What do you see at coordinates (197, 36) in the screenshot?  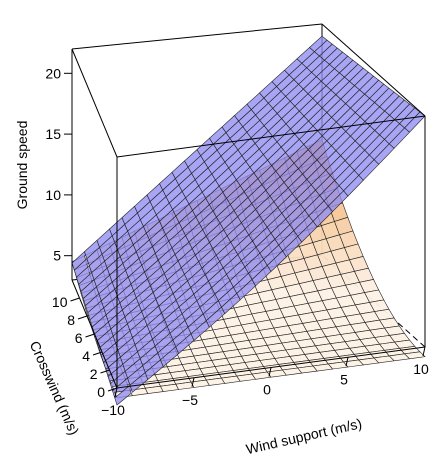 I see `box-edge-top-back` at bounding box center [197, 36].